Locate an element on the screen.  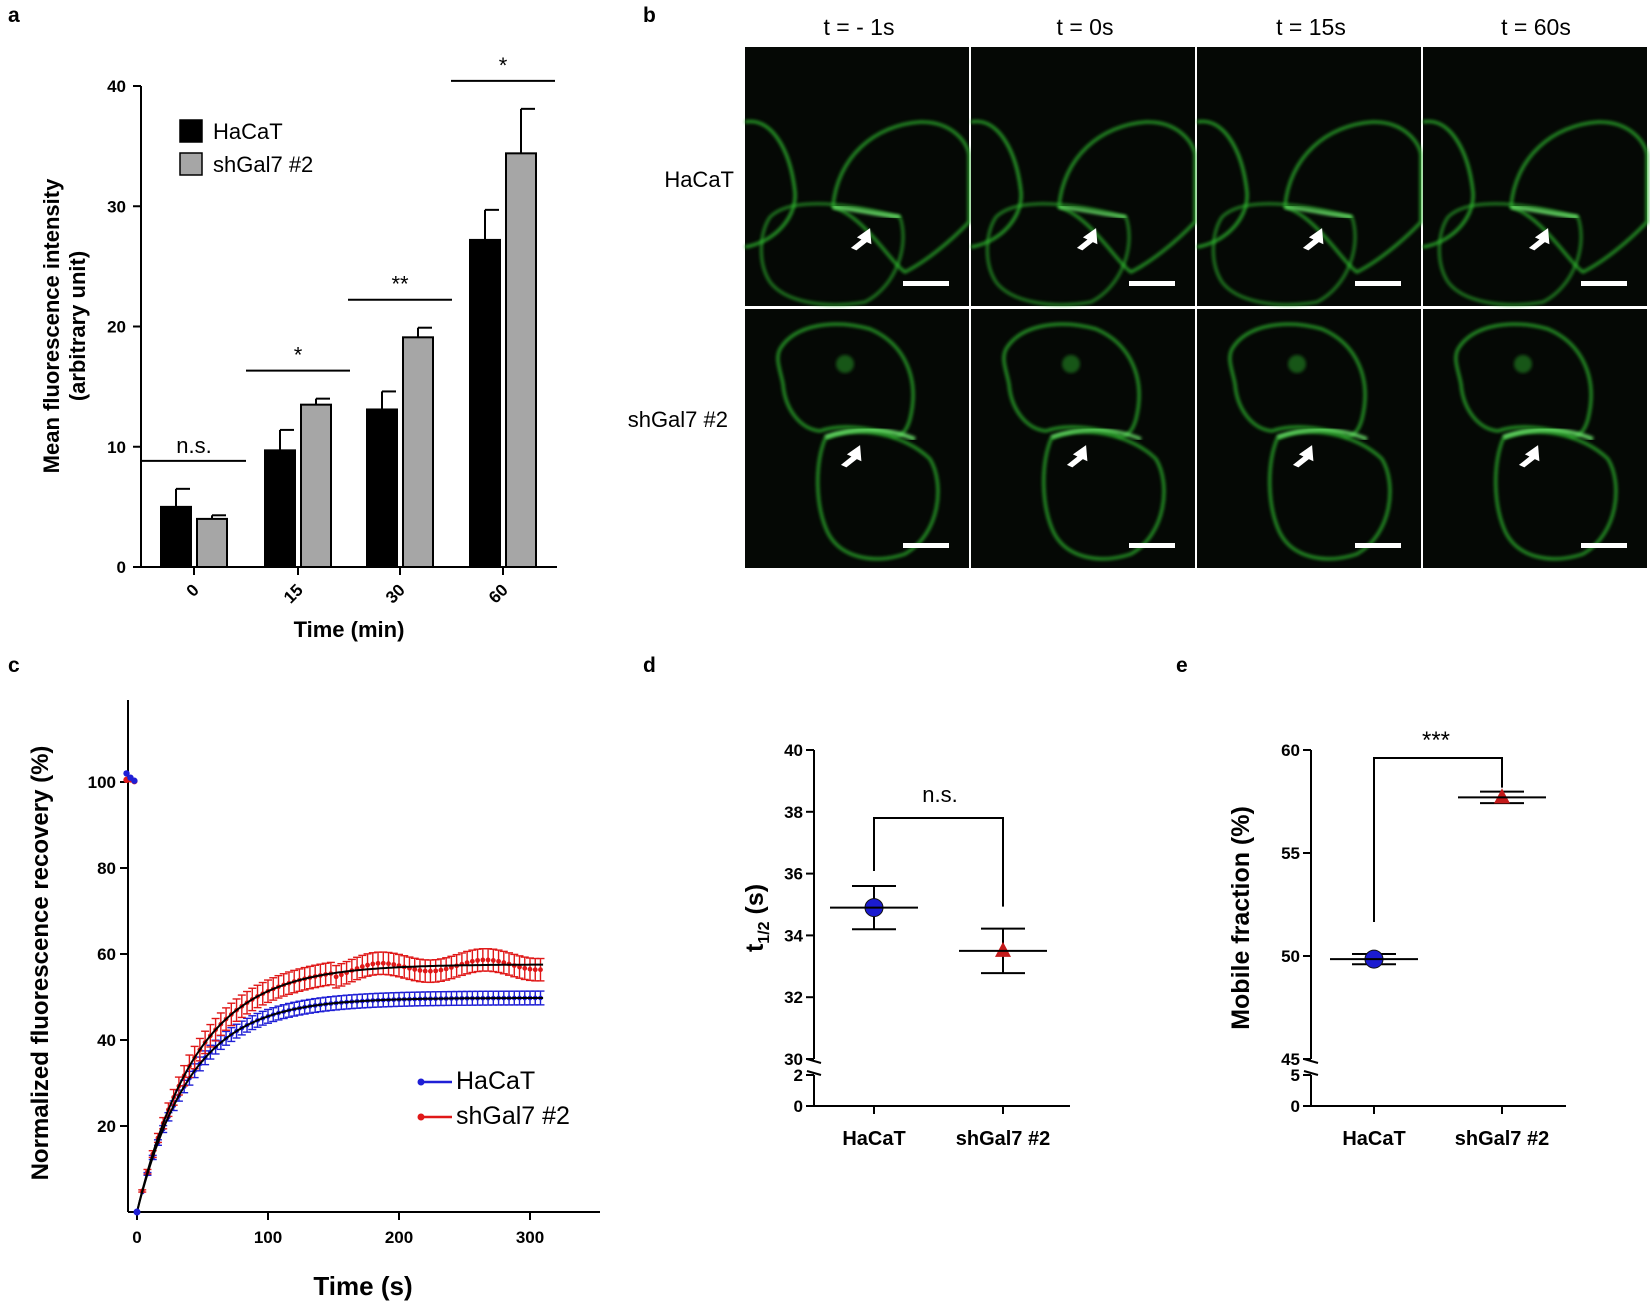
panel-c-y-tick-label: 60 is located at coordinates (106, 954).